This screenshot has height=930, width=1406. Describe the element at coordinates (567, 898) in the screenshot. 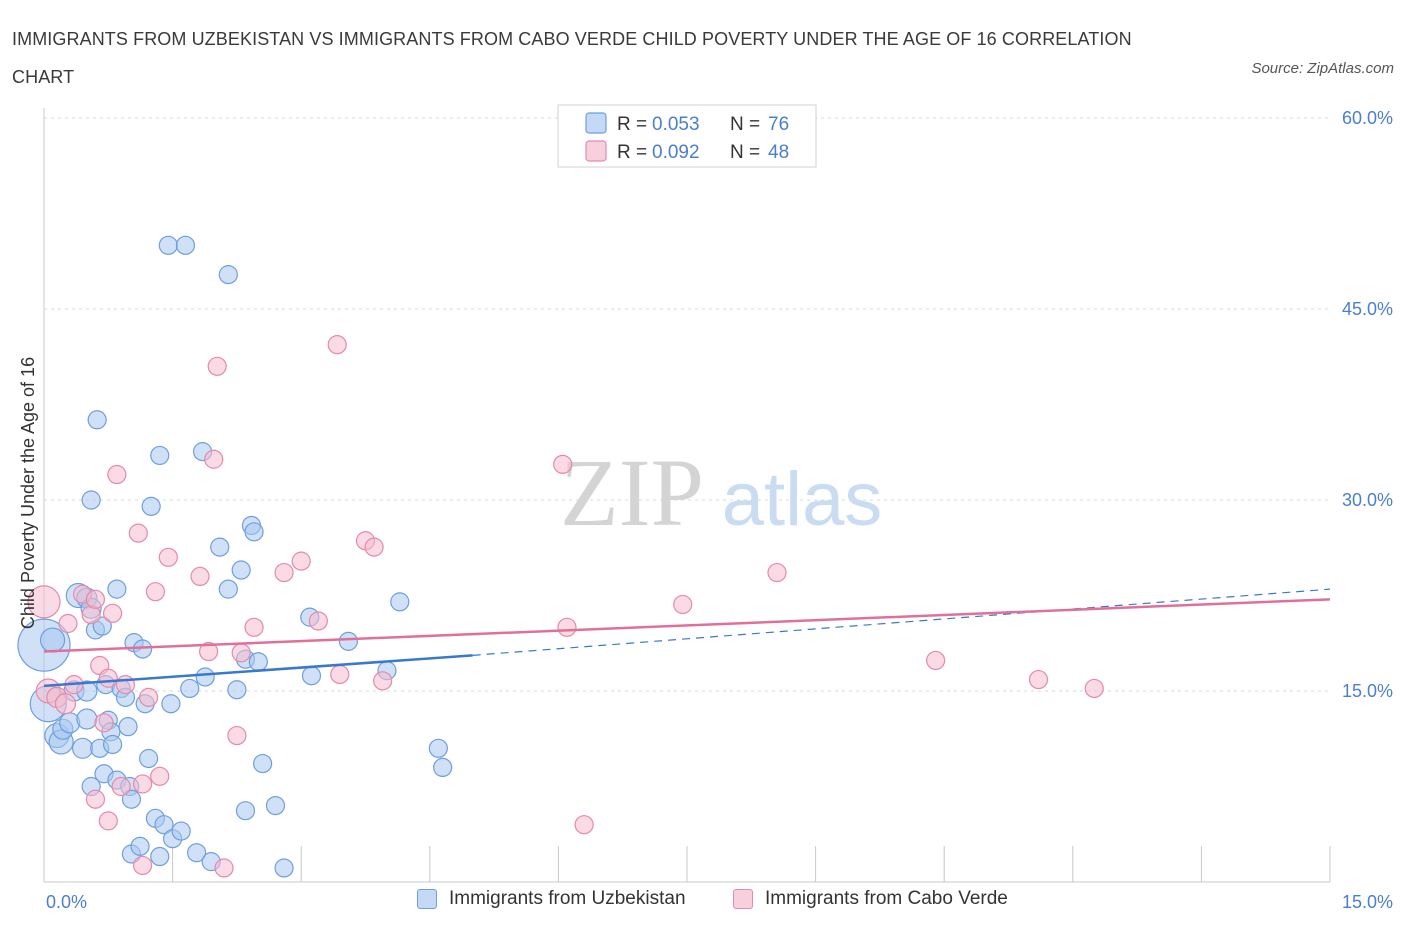

I see `legend-label: Immigrants from Uzbekistan` at that location.